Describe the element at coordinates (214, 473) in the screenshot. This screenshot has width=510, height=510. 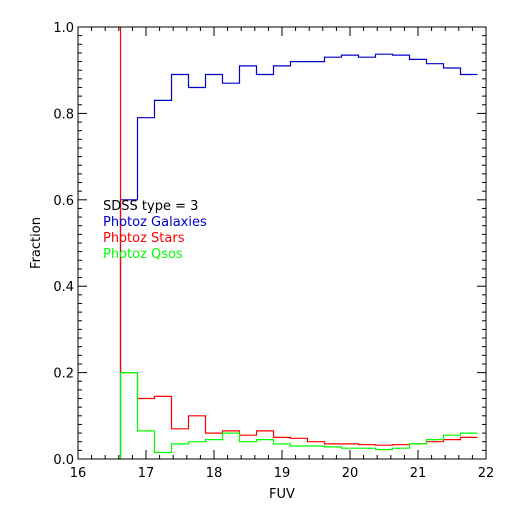
I see `x-tick-label: 18` at that location.